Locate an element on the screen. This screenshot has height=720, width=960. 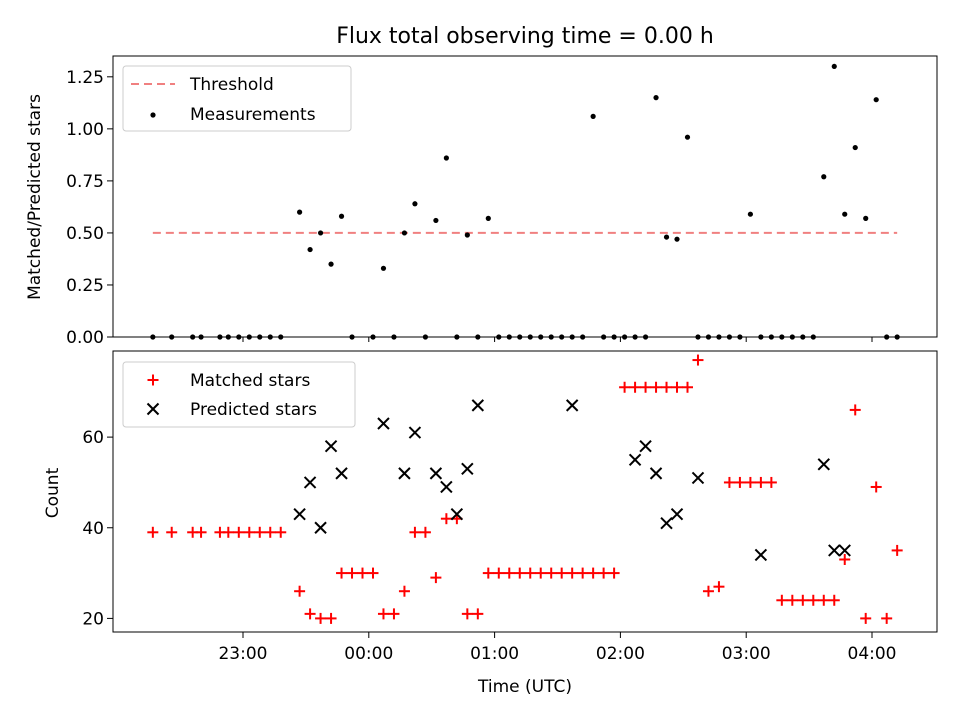
x-tick-label: 02:00 is located at coordinates (620, 654).